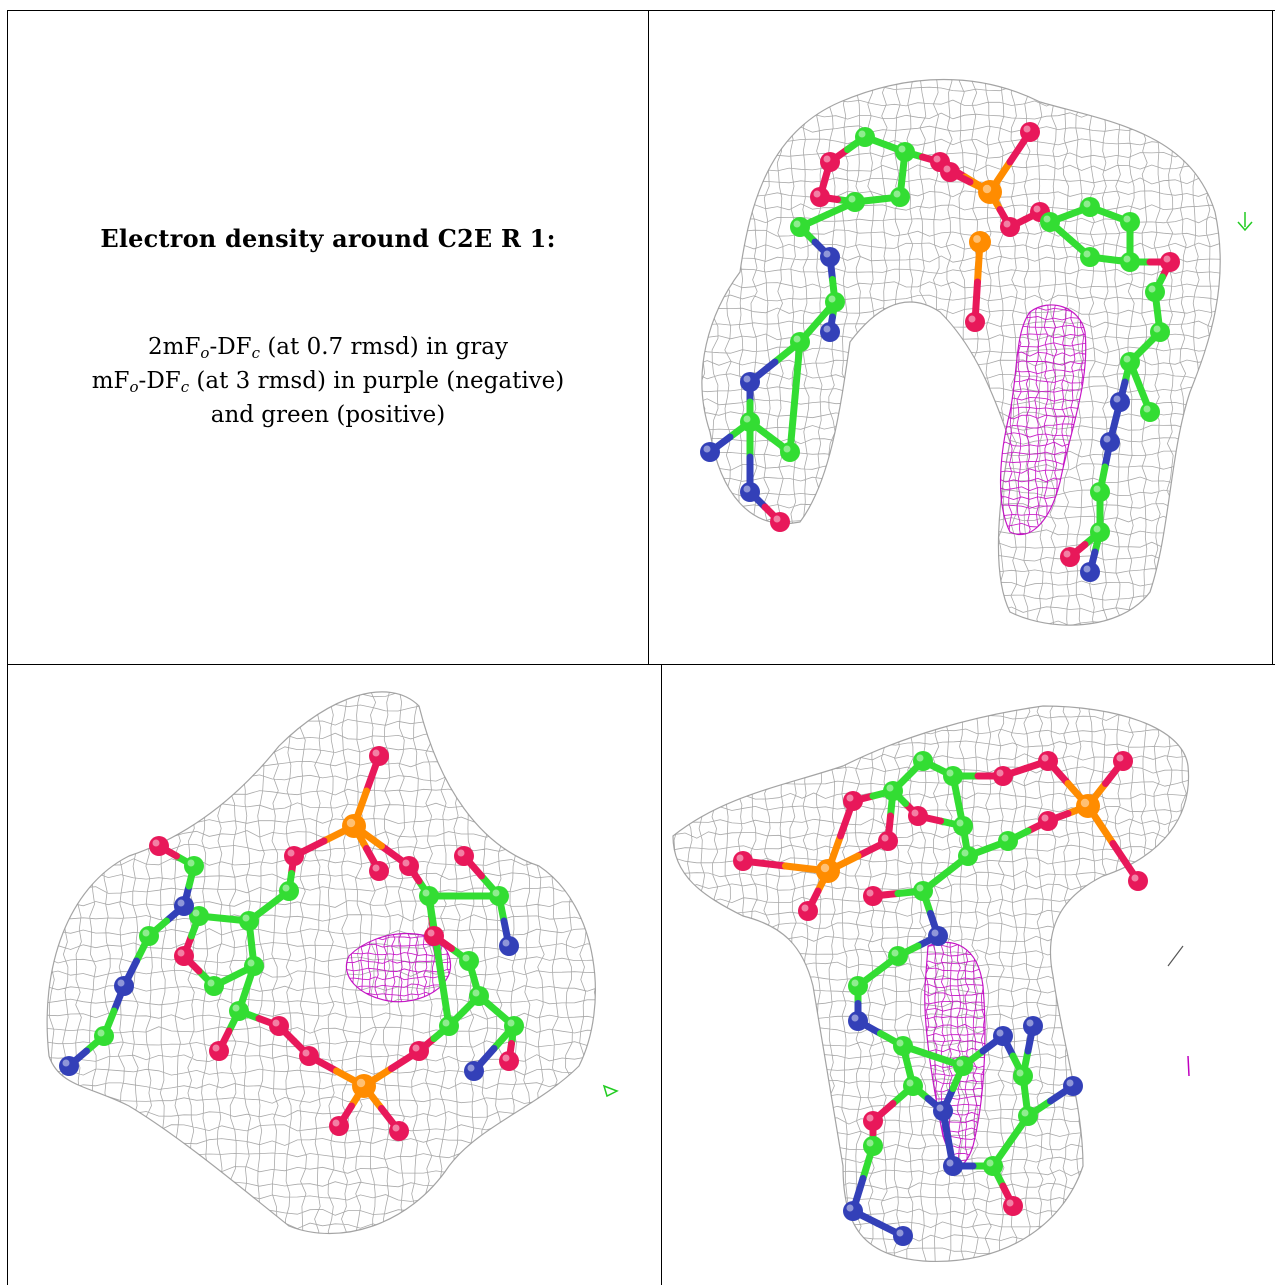 The width and height of the screenshot is (1275, 1285). Describe the element at coordinates (1175, 956) in the screenshot. I see `density-fragment` at that location.